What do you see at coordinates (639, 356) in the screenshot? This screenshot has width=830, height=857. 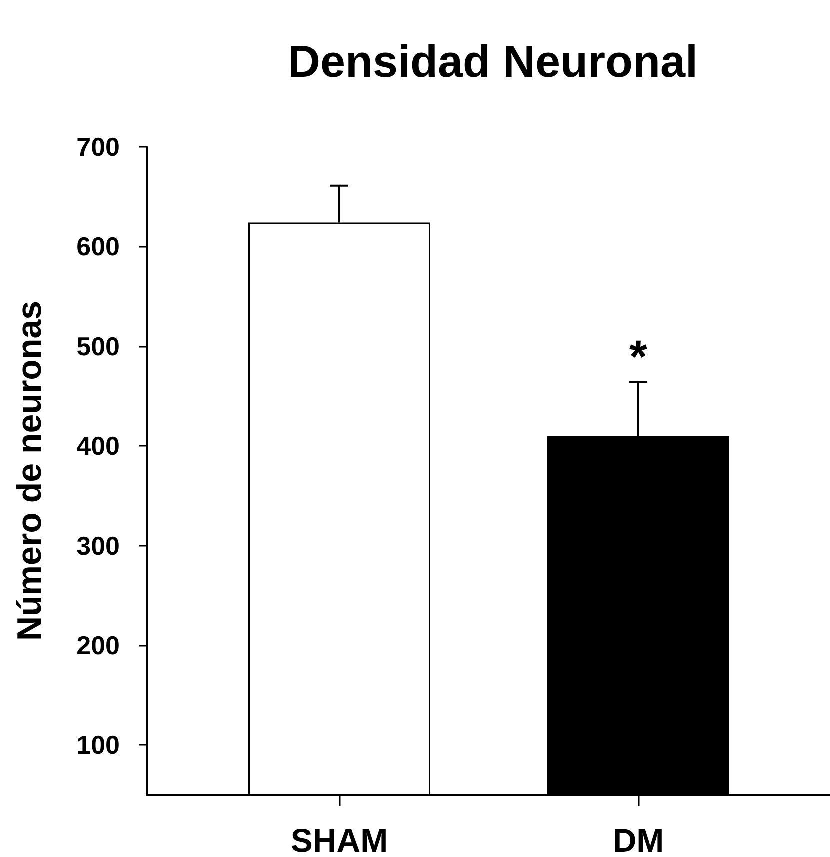 I see `annotation: *` at bounding box center [639, 356].